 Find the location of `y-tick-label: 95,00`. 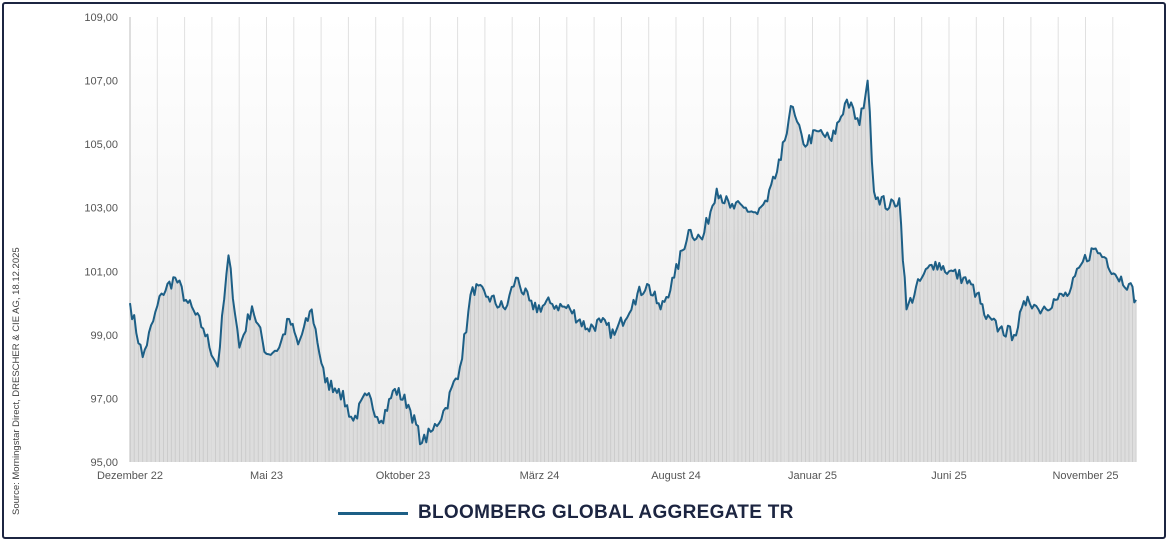

y-tick-label: 95,00 is located at coordinates (104, 463).